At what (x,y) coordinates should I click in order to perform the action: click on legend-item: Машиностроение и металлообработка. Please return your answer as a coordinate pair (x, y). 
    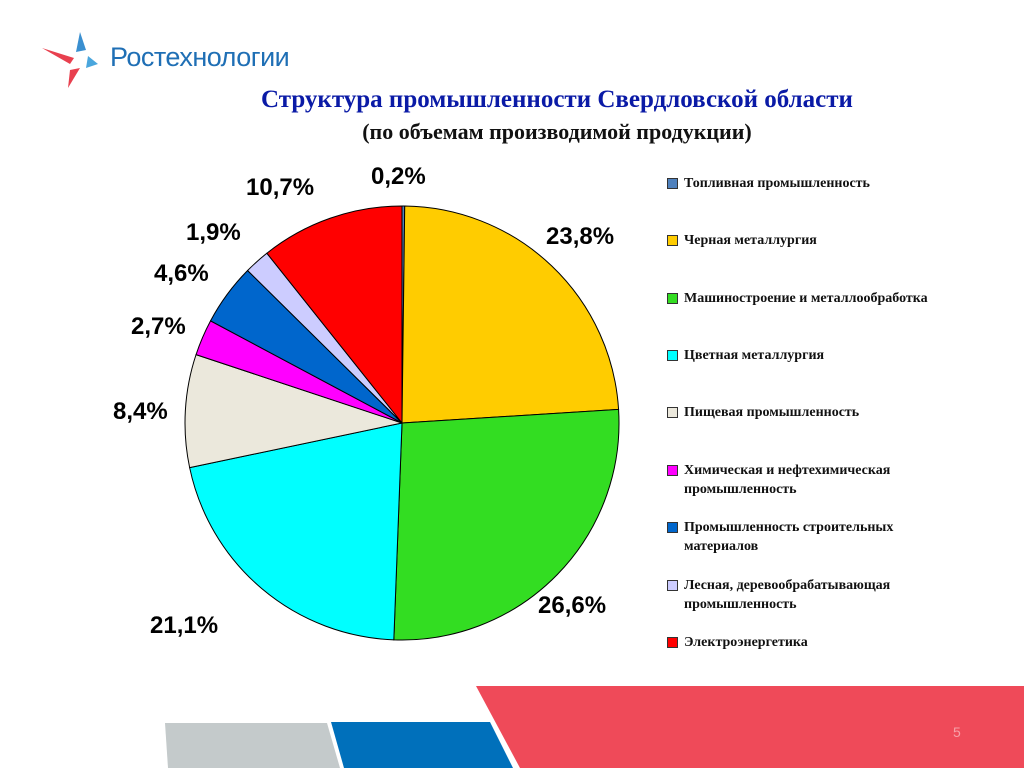
    Looking at the image, I should click on (812, 298).